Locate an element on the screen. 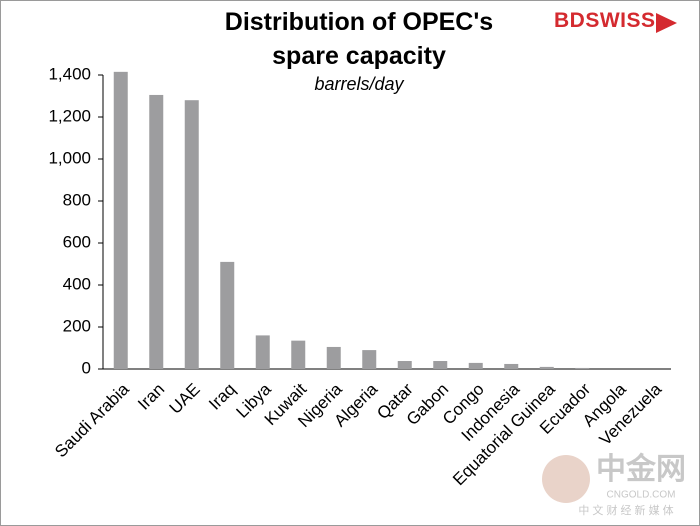  y-tick-label: 1,200 is located at coordinates (69, 115).